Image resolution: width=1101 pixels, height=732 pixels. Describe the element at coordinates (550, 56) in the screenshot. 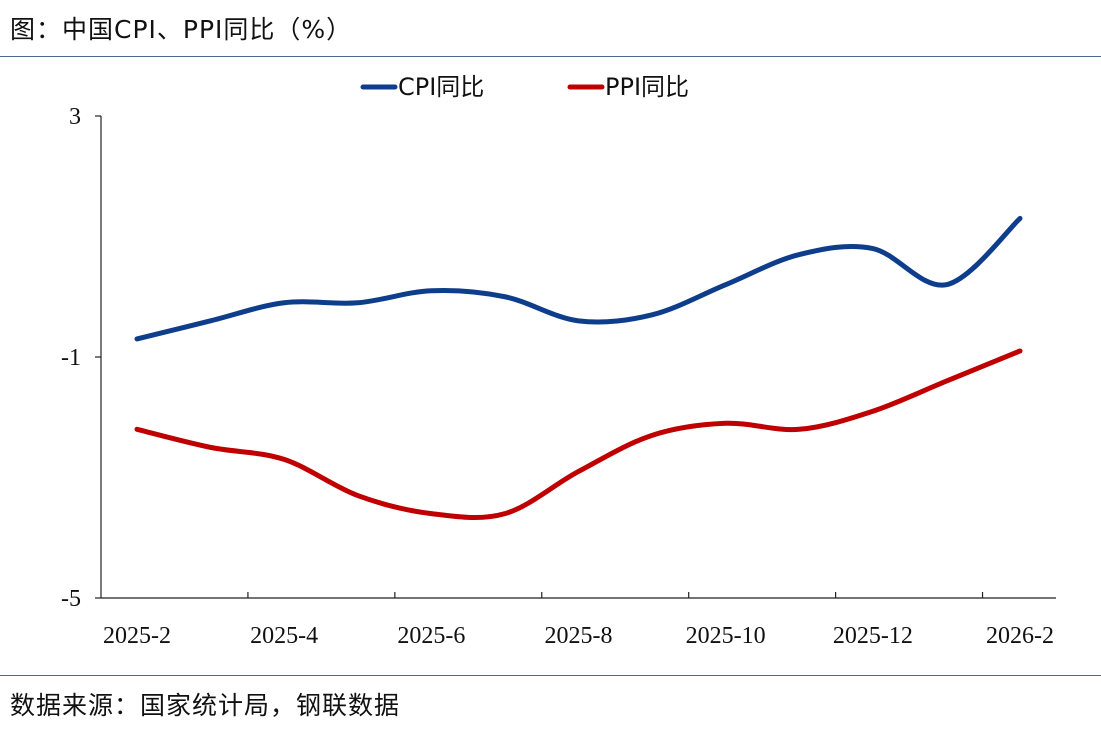

I see `header-divider` at that location.